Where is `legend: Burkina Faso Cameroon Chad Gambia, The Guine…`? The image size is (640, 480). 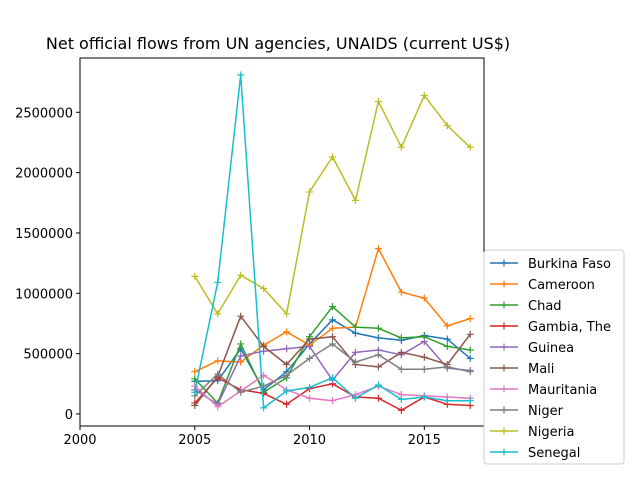 legend: Burkina Faso Cameroon Chad Gambia, The Guine… is located at coordinates (554, 357).